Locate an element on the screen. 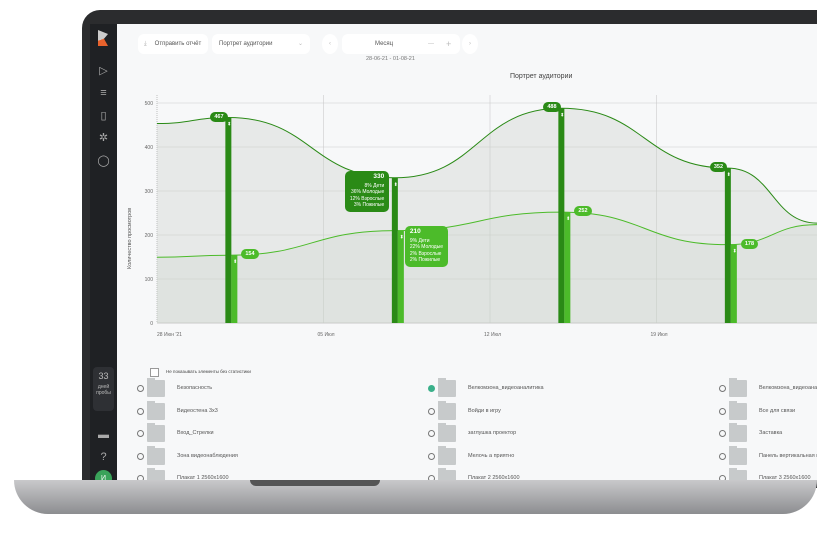 The height and width of the screenshot is (536, 817). point-label: 352 is located at coordinates (718, 167).